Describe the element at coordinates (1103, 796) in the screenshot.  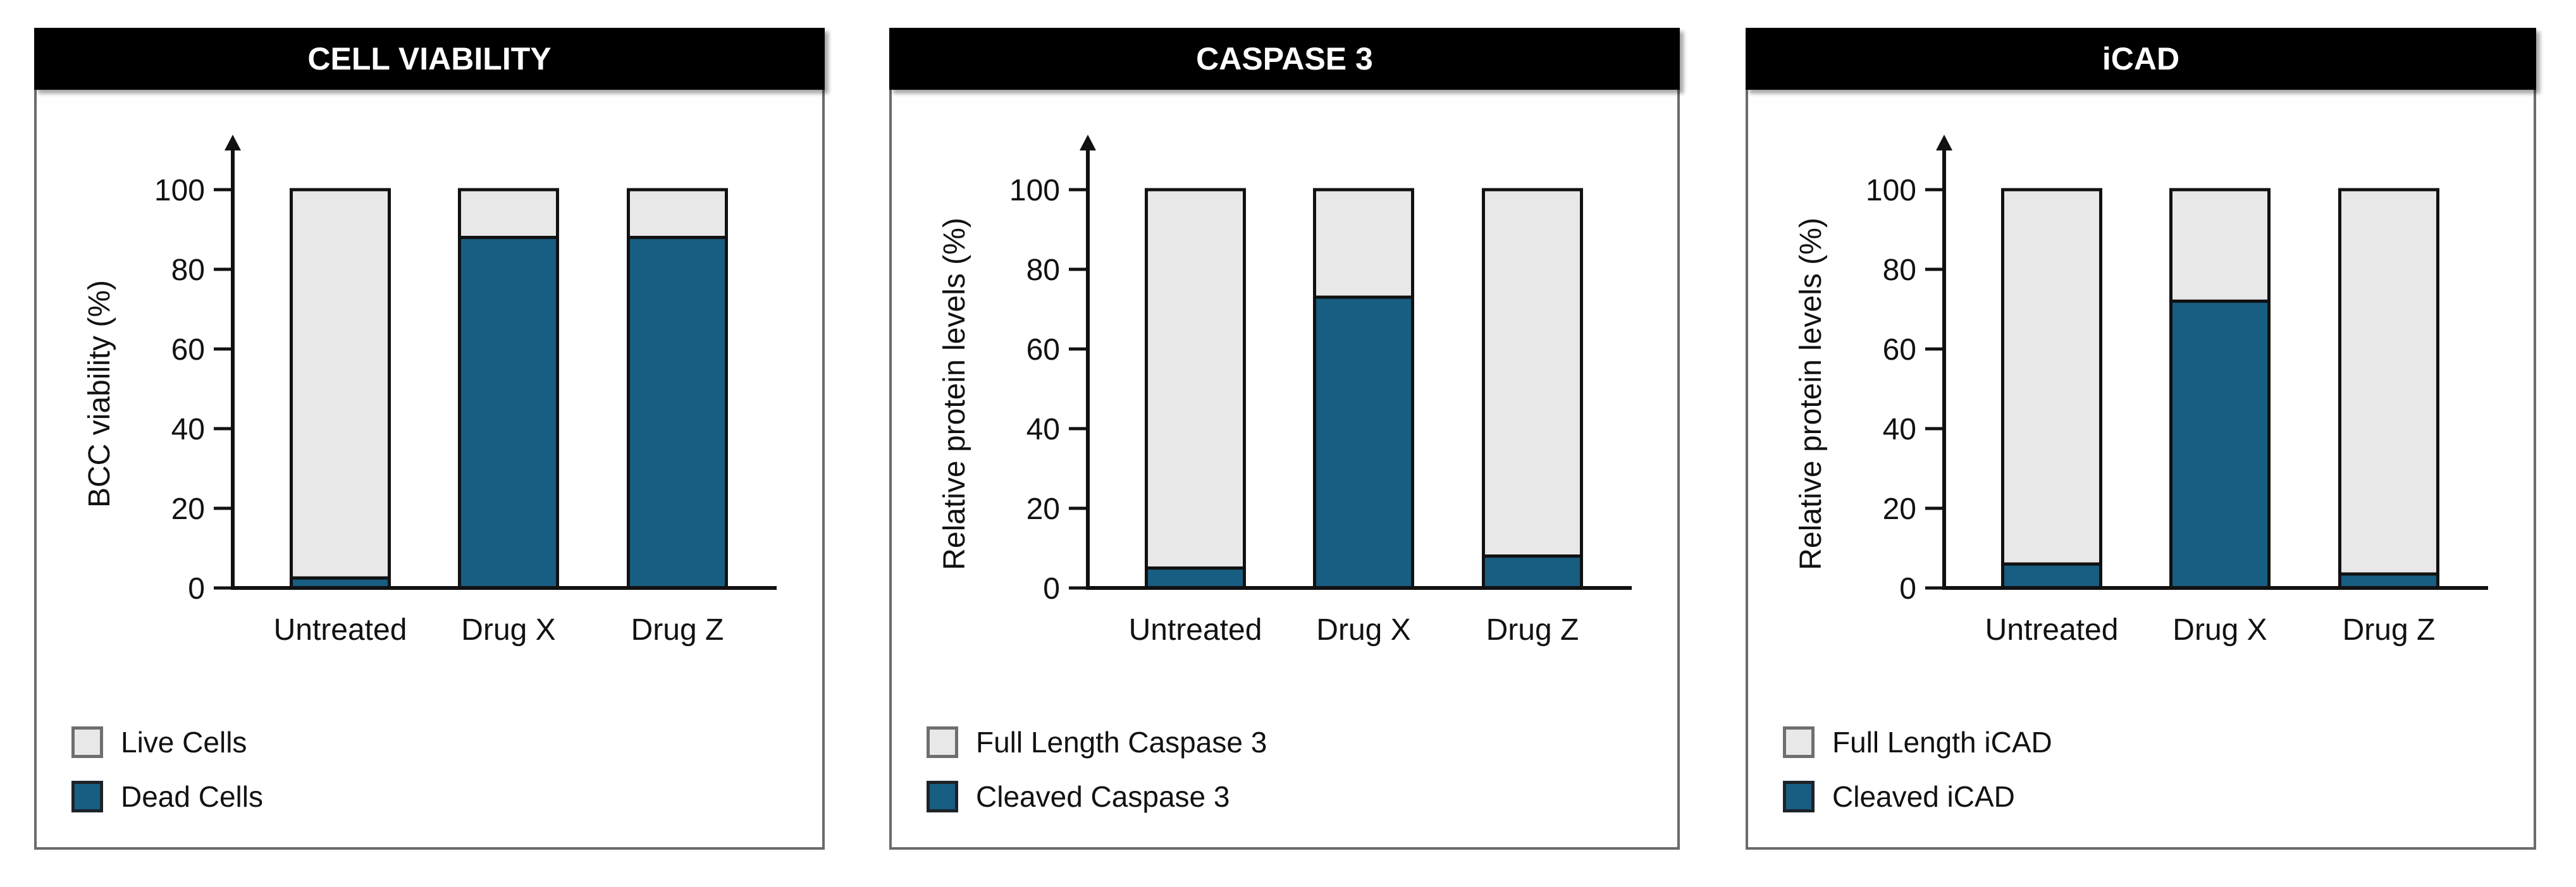
I see `legend-label: Cleaved Caspase 3` at that location.